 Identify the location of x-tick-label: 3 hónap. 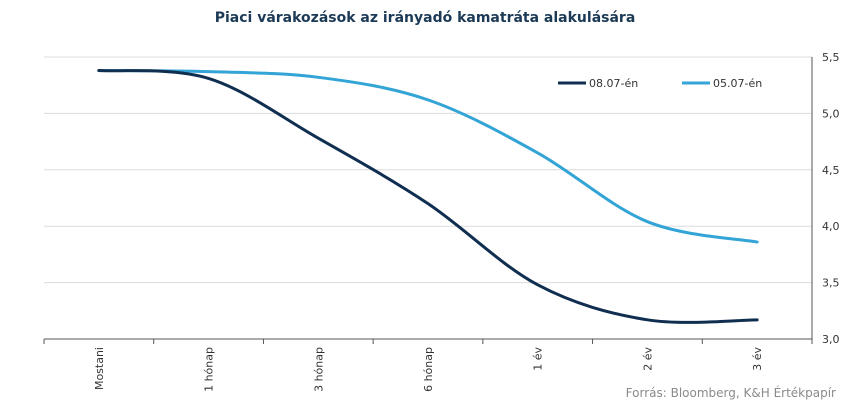
(318, 369).